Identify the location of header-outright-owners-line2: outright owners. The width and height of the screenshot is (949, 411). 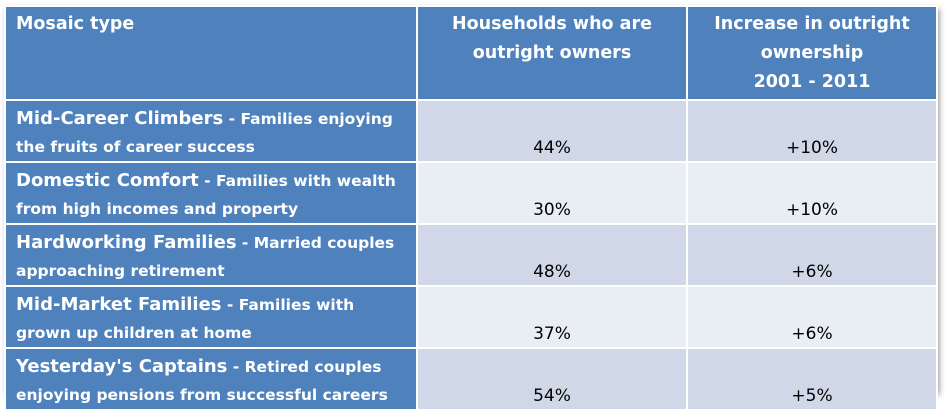
(552, 53).